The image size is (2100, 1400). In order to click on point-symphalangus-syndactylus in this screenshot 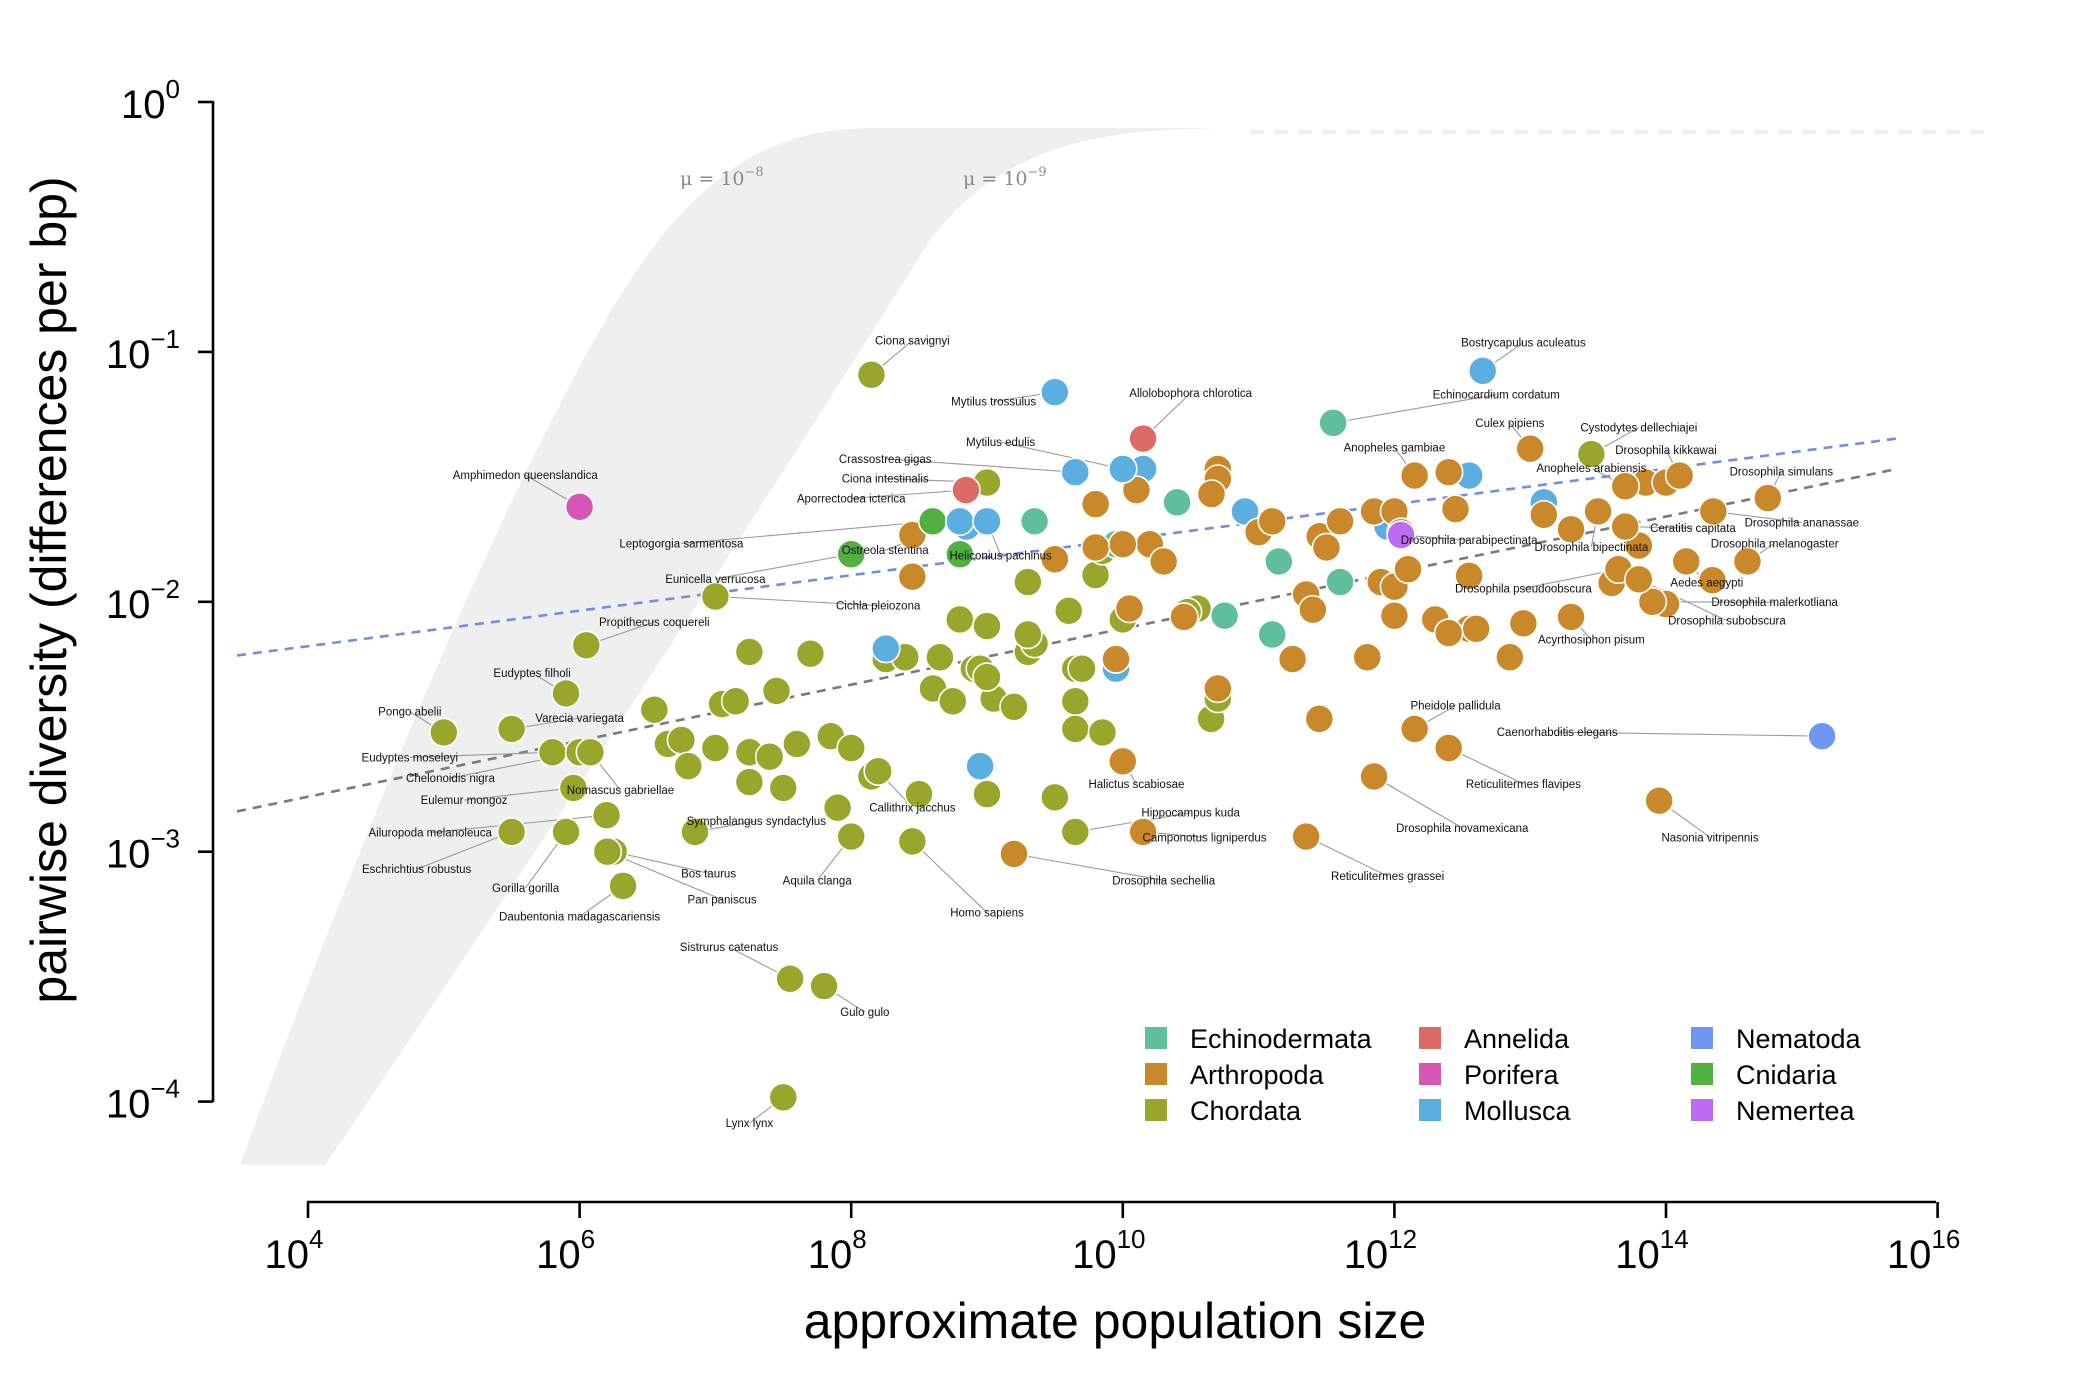, I will do `click(695, 832)`.